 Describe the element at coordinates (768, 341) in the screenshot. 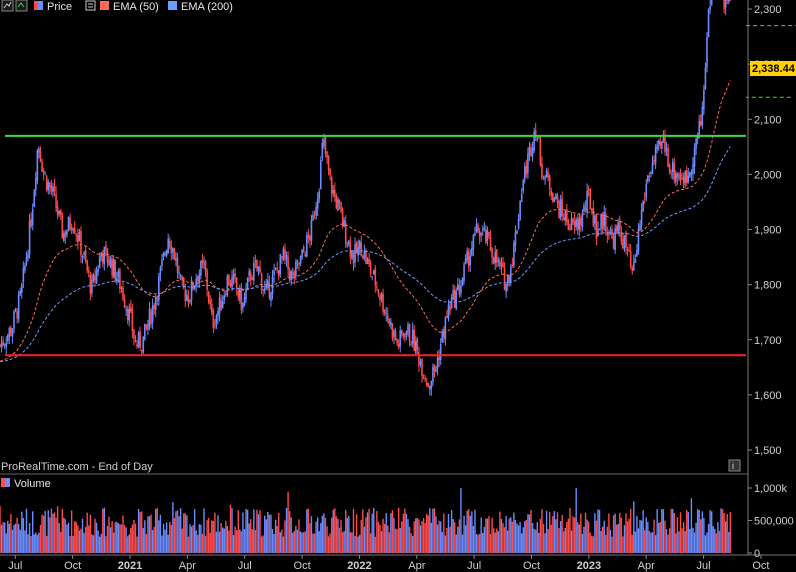

I see `price-tick-label: 1,700` at that location.